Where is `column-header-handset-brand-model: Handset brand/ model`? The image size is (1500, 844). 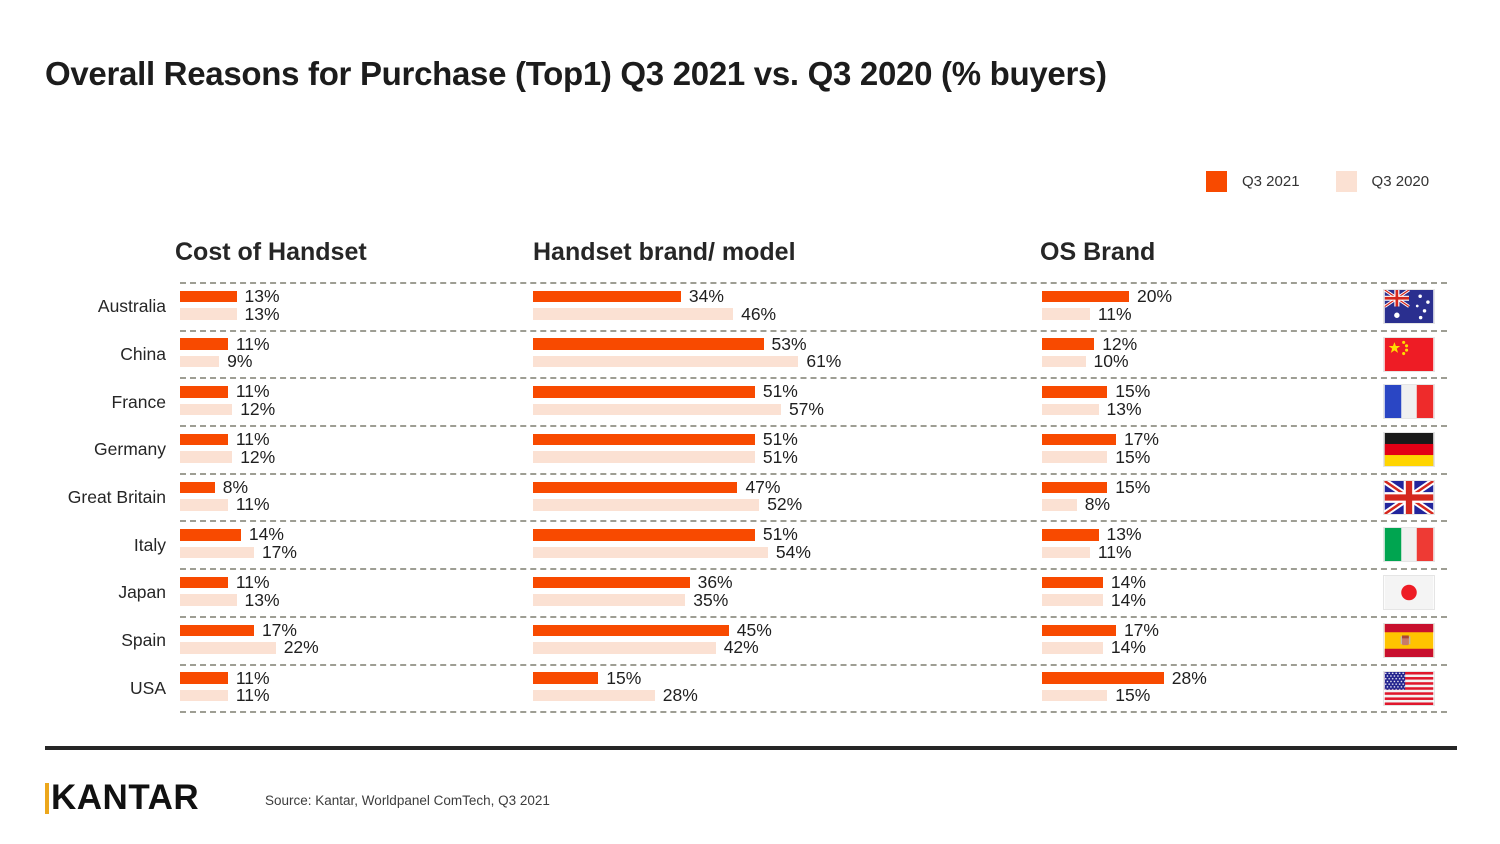 column-header-handset-brand-model: Handset brand/ model is located at coordinates (664, 252).